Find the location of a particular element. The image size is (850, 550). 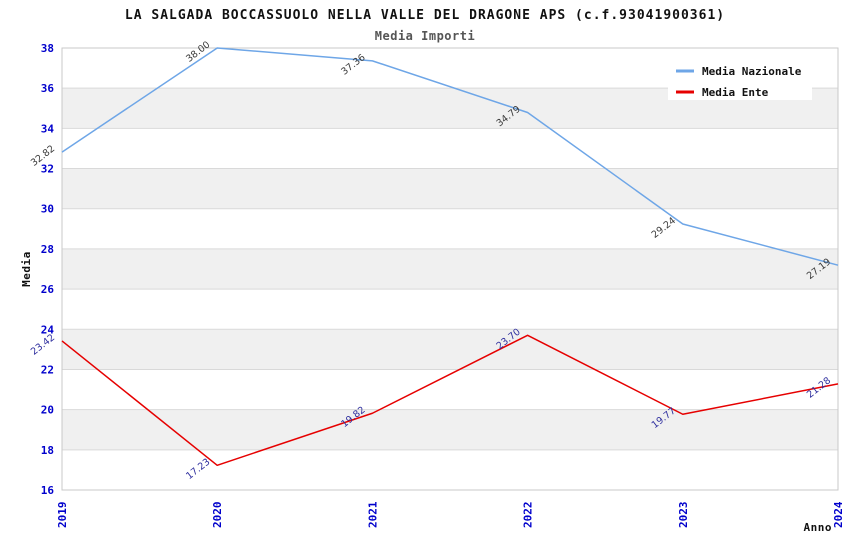

x-tick-label: 2021 is located at coordinates (372, 514).